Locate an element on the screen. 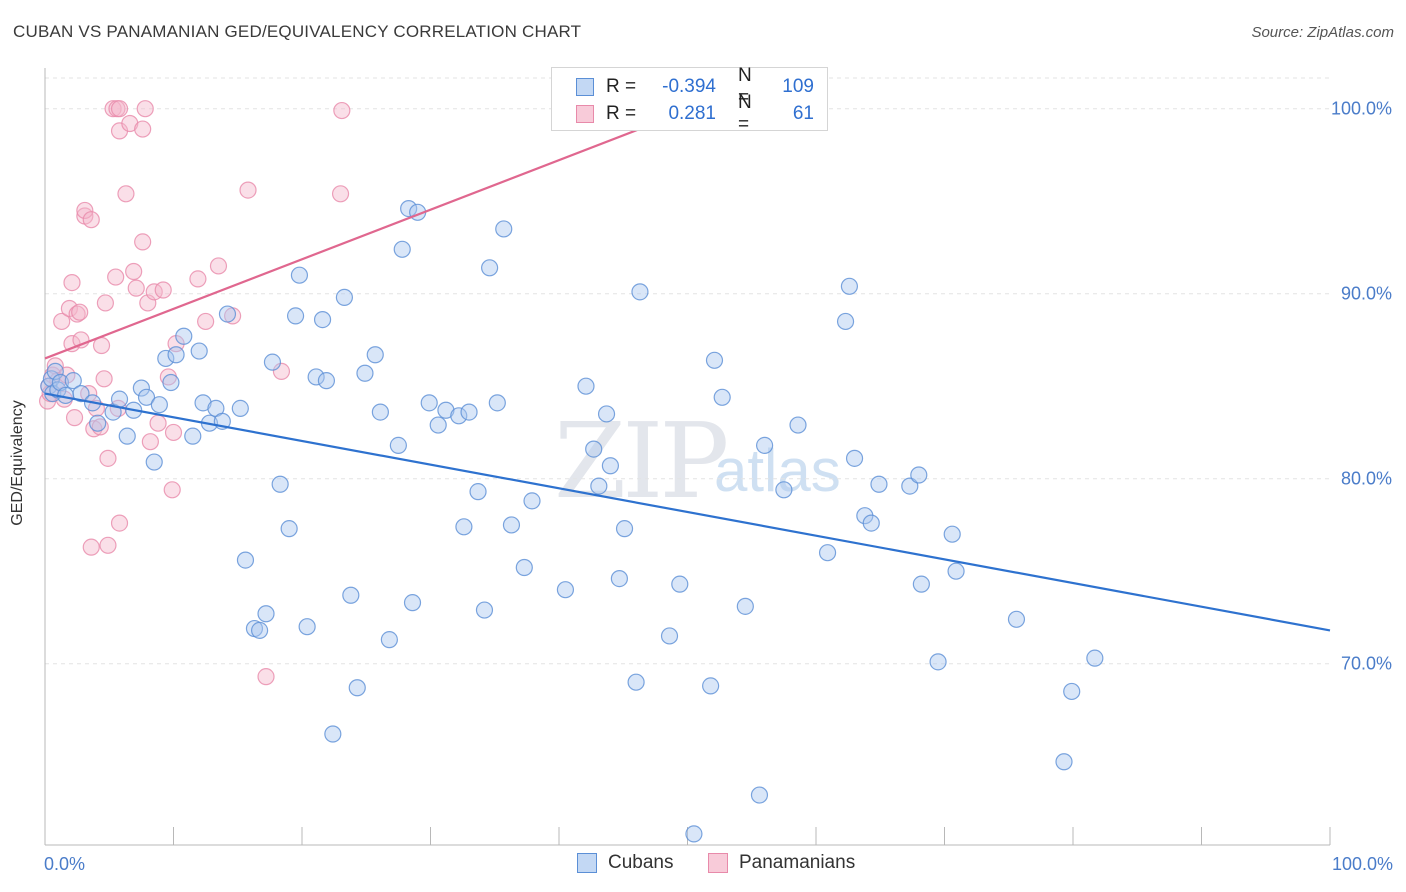 This screenshot has height=892, width=1406. panamanians-swatch is located at coordinates (585, 114).